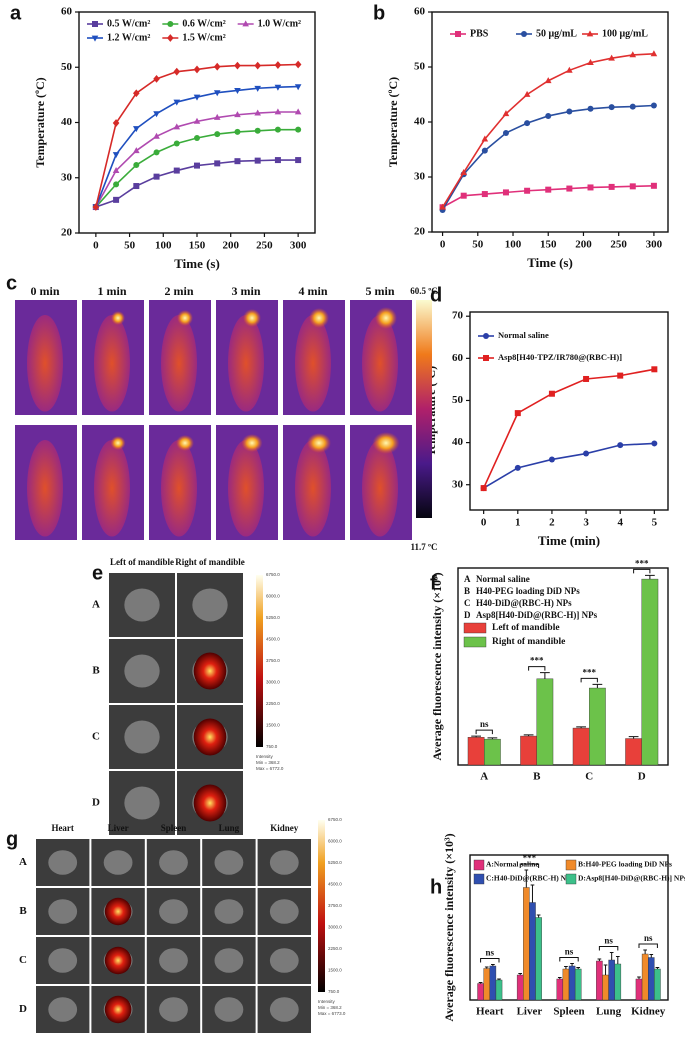 This screenshot has width=685, height=1044. Describe the element at coordinates (458, 358) in the screenshot. I see `y-tick-label: 60` at that location.